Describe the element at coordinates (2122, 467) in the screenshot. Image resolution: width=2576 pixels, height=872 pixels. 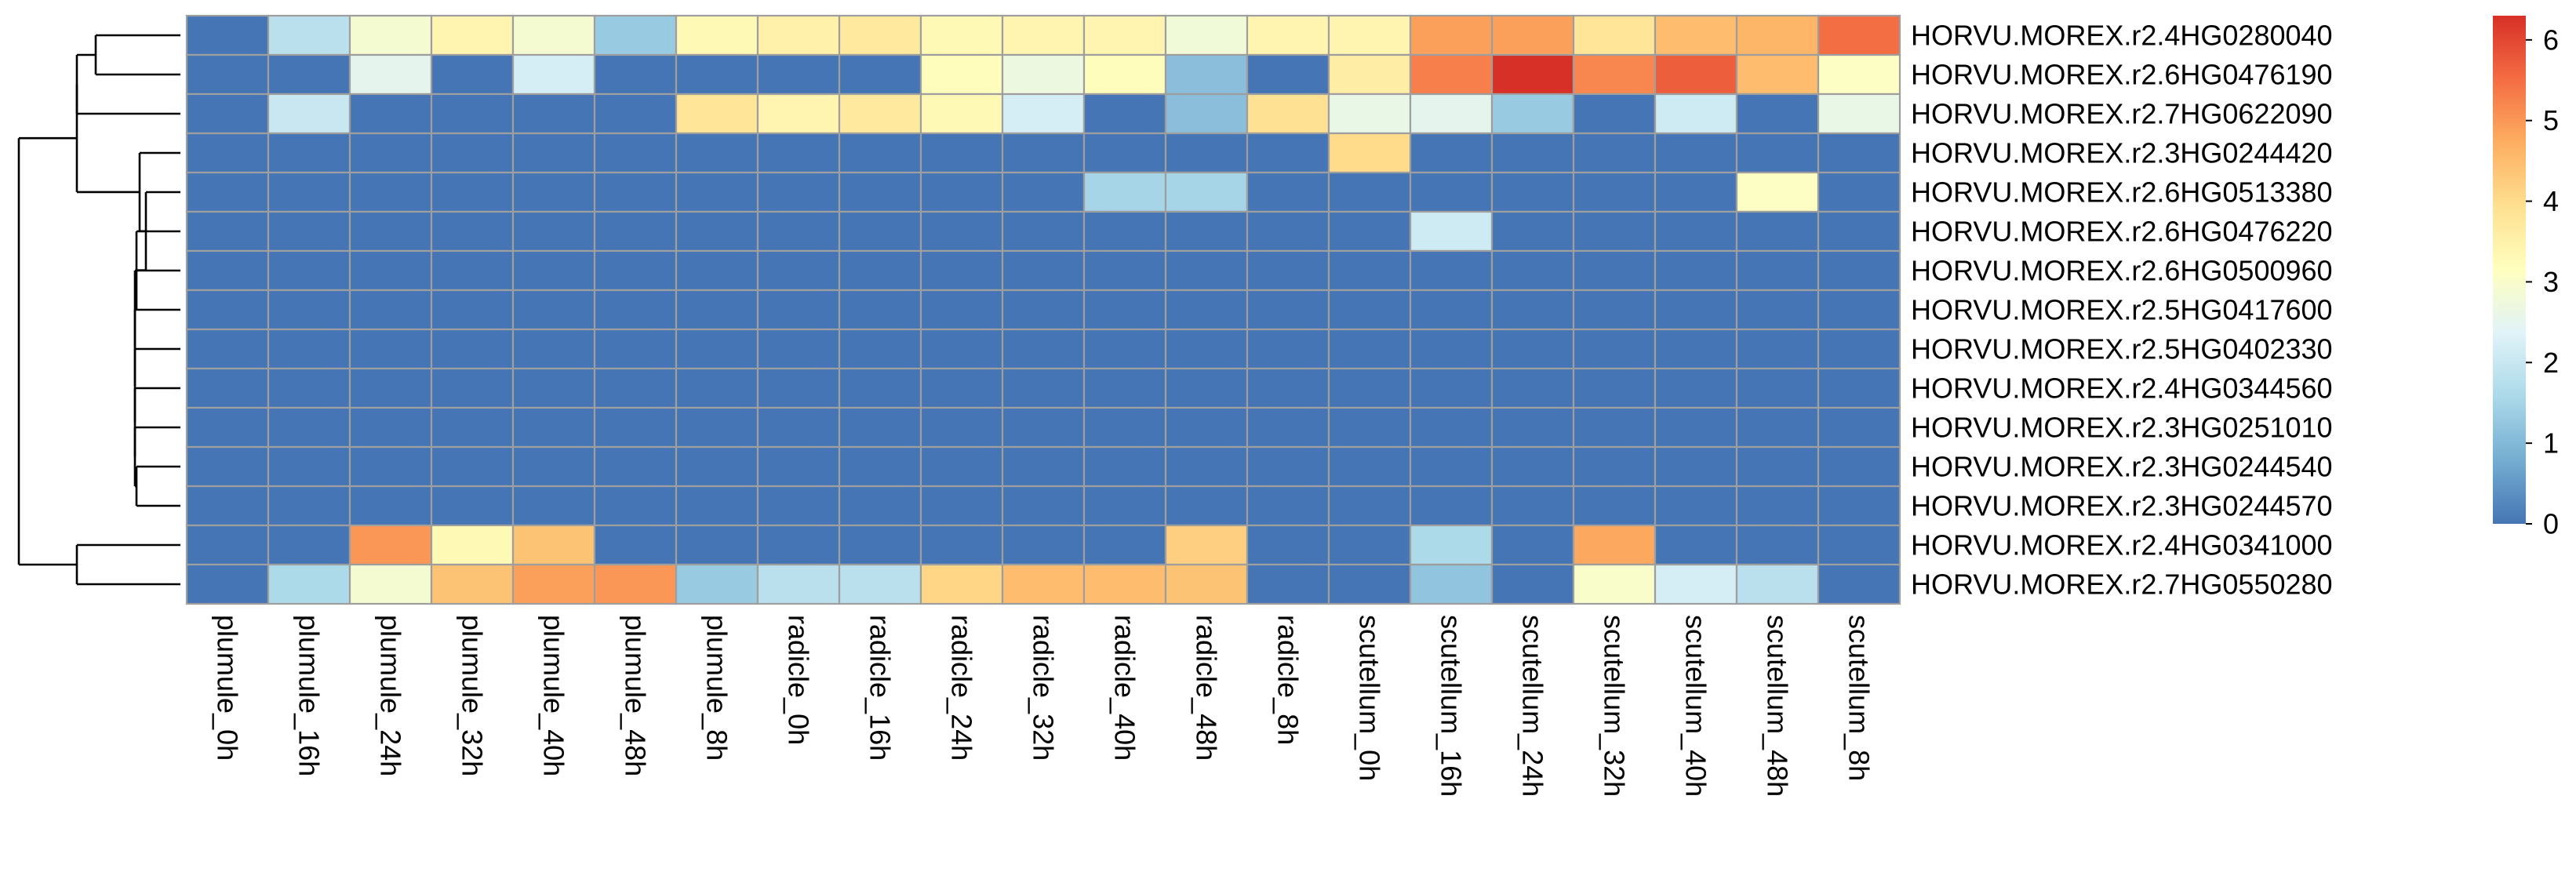
I see `row-label: HORVU.MOREX.r2.3HG0244540` at that location.